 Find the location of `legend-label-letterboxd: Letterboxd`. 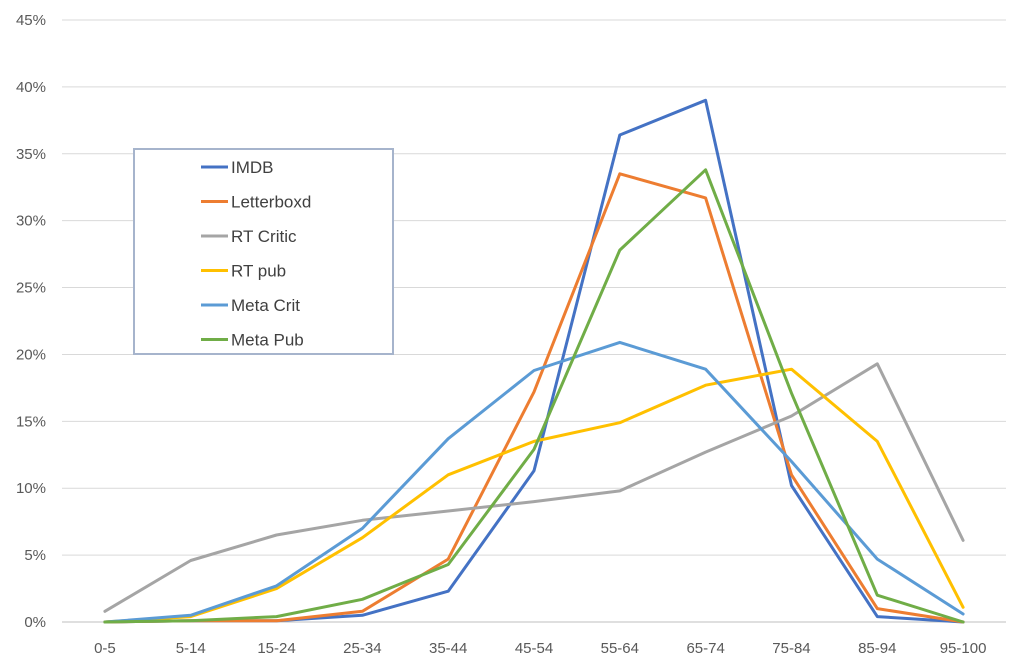

legend-label-letterboxd: Letterboxd is located at coordinates (271, 202).